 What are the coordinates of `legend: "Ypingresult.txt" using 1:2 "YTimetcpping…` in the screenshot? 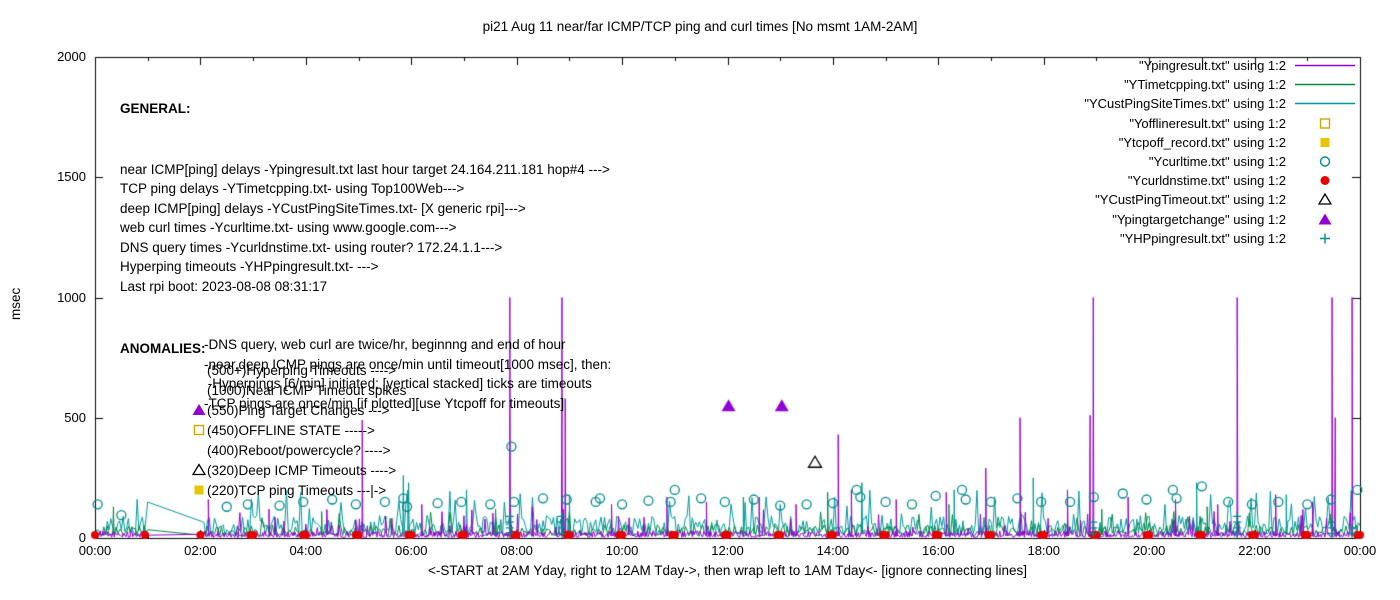 It's located at (1220, 152).